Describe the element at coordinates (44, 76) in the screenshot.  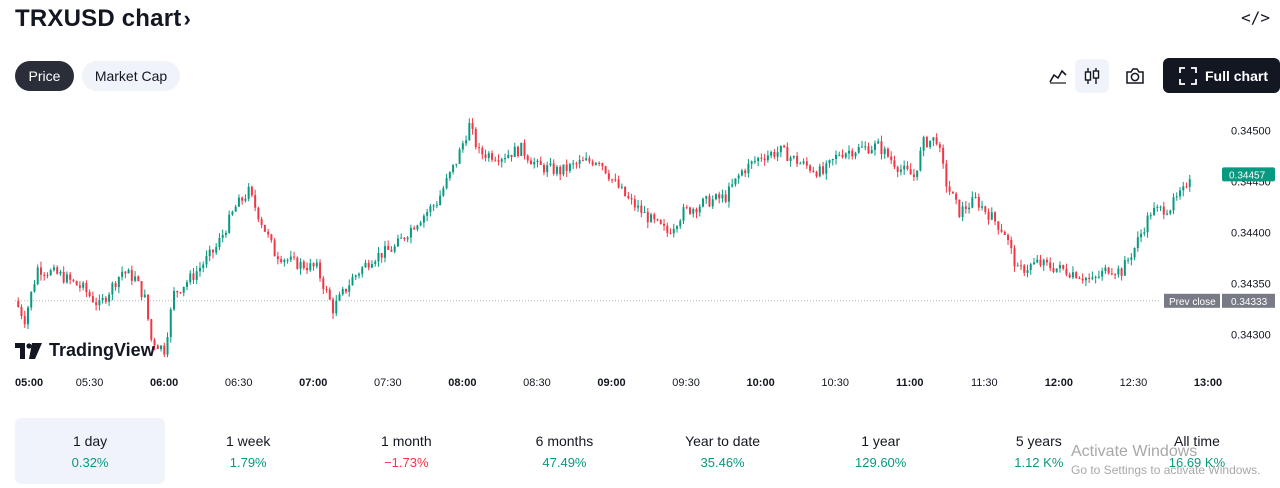
I see `tab-price: Price` at that location.